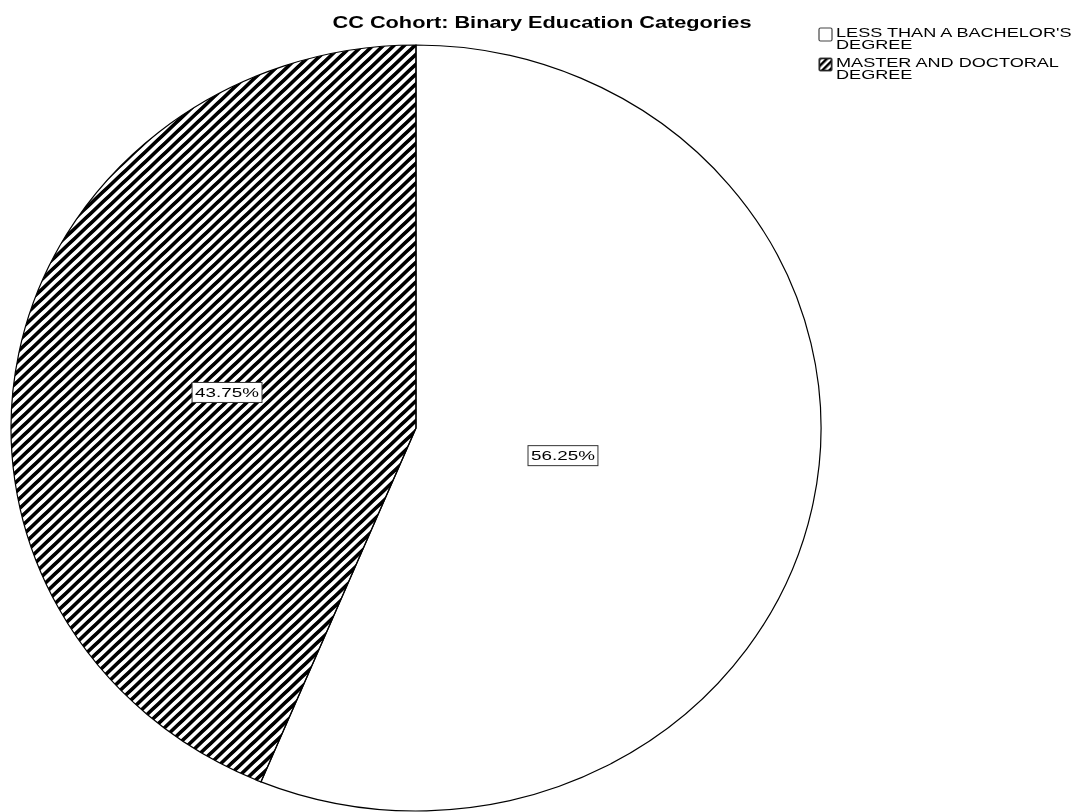 The image size is (1081, 812). What do you see at coordinates (948, 68) in the screenshot?
I see `legend-label: MASTER AND DOCTORAL DEGREE` at bounding box center [948, 68].